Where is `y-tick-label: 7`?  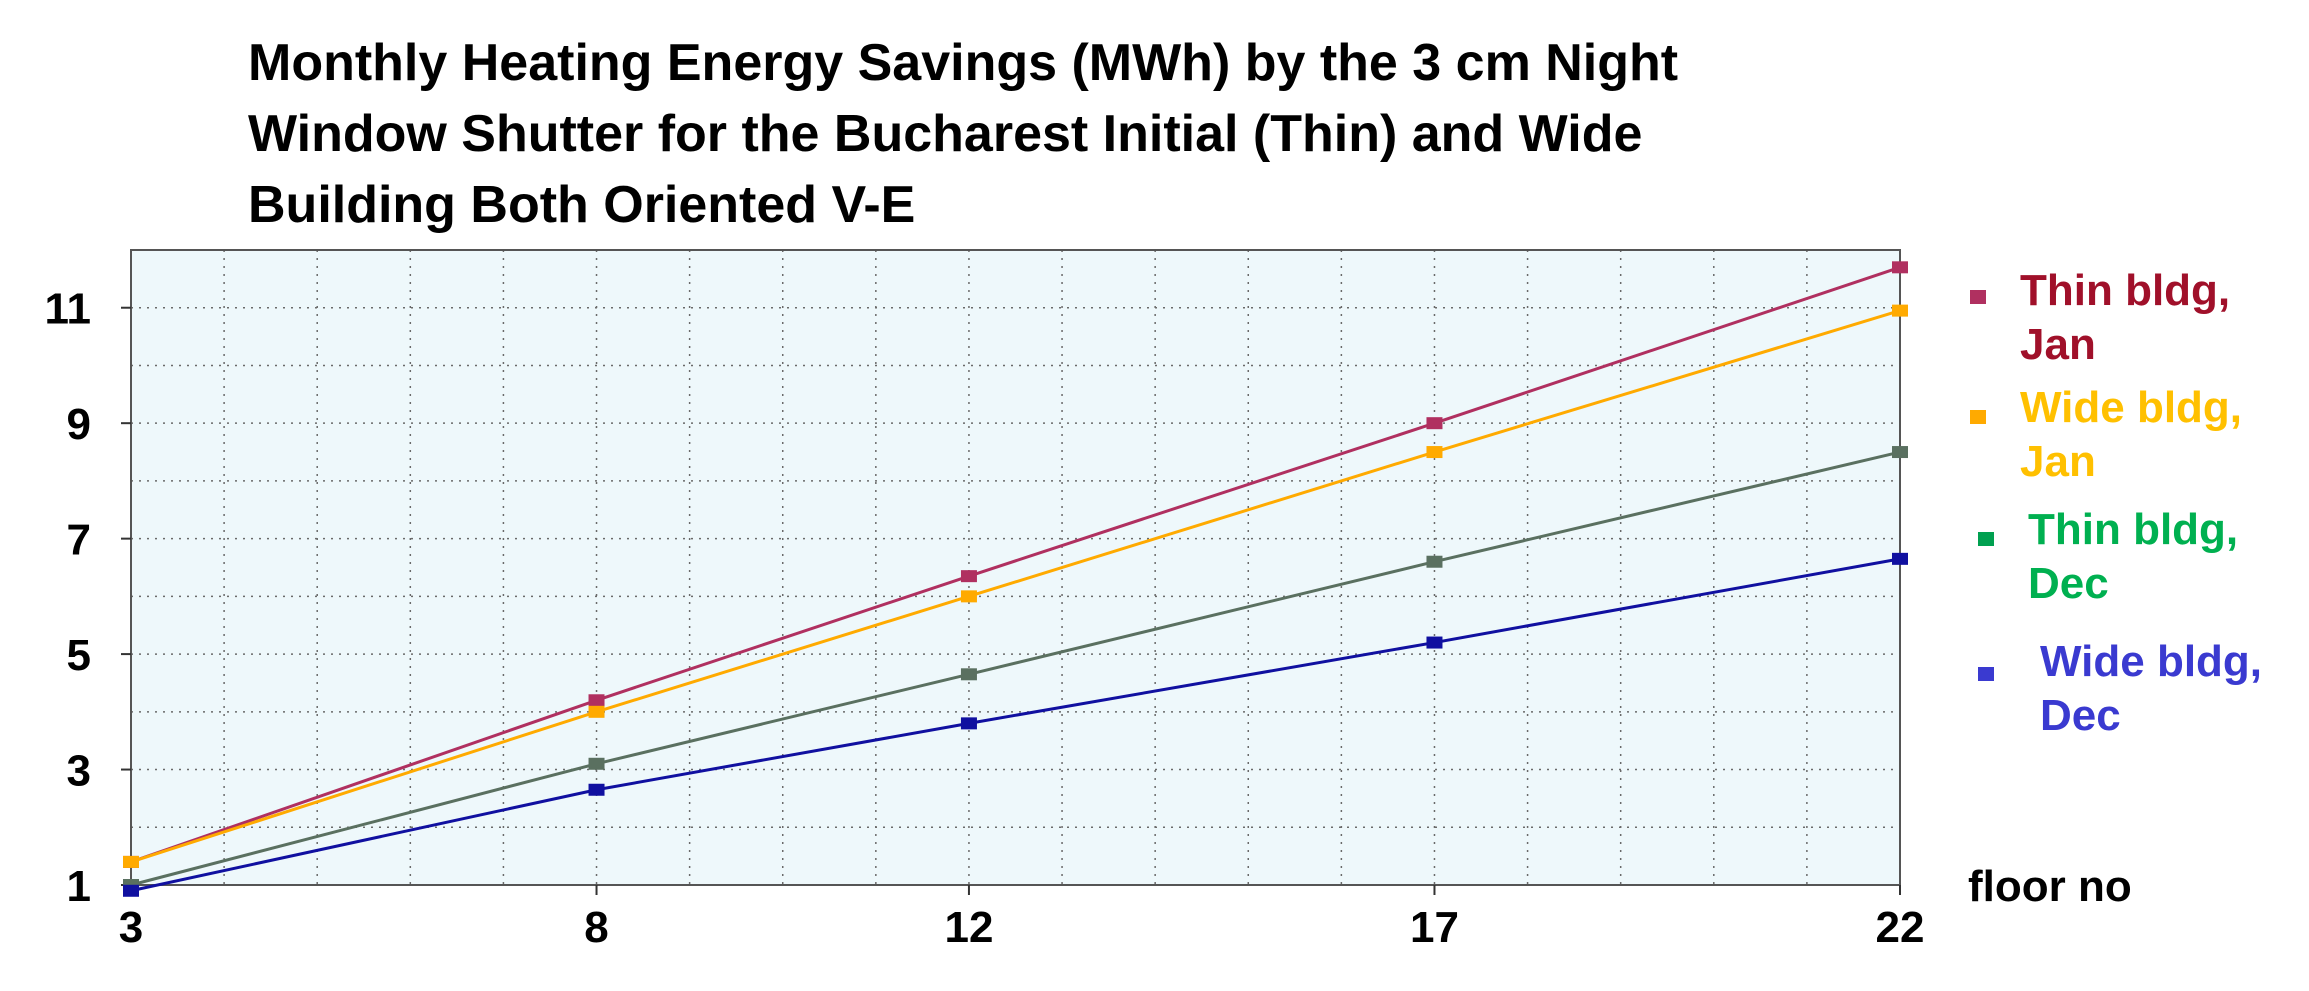 y-tick-label: 7 is located at coordinates (79, 540).